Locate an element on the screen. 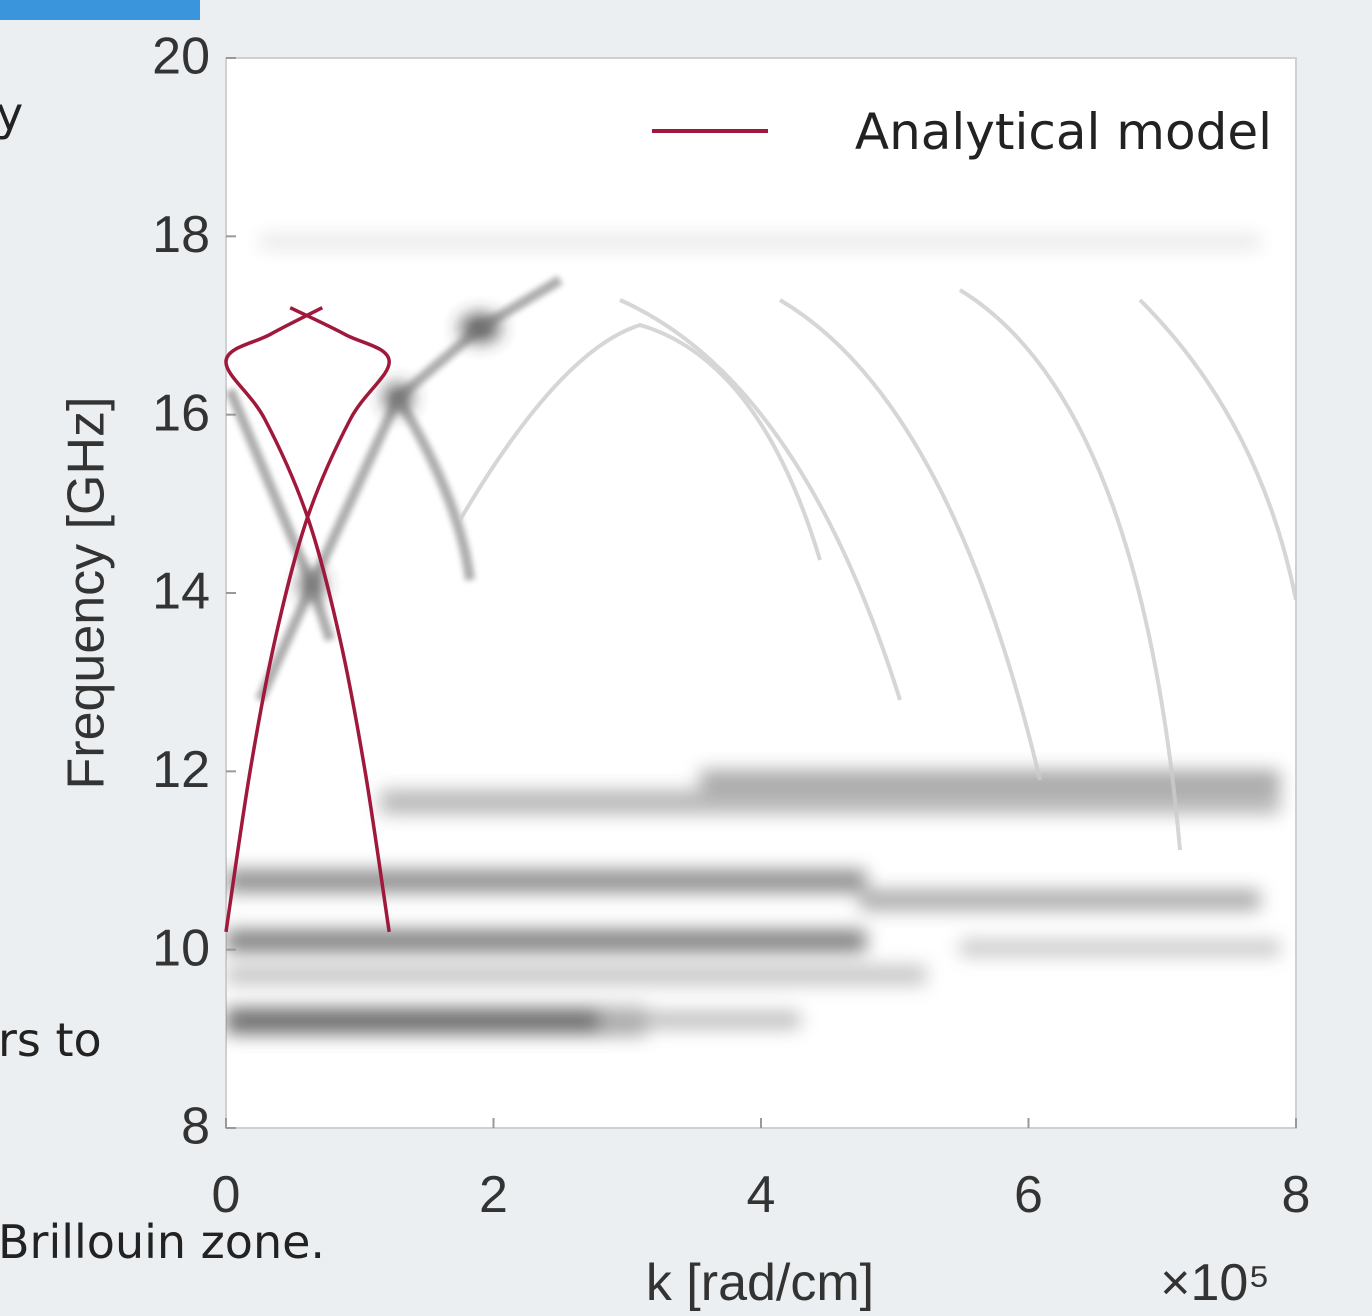 The width and height of the screenshot is (1372, 1316). model-curve is located at coordinates (307, 619).